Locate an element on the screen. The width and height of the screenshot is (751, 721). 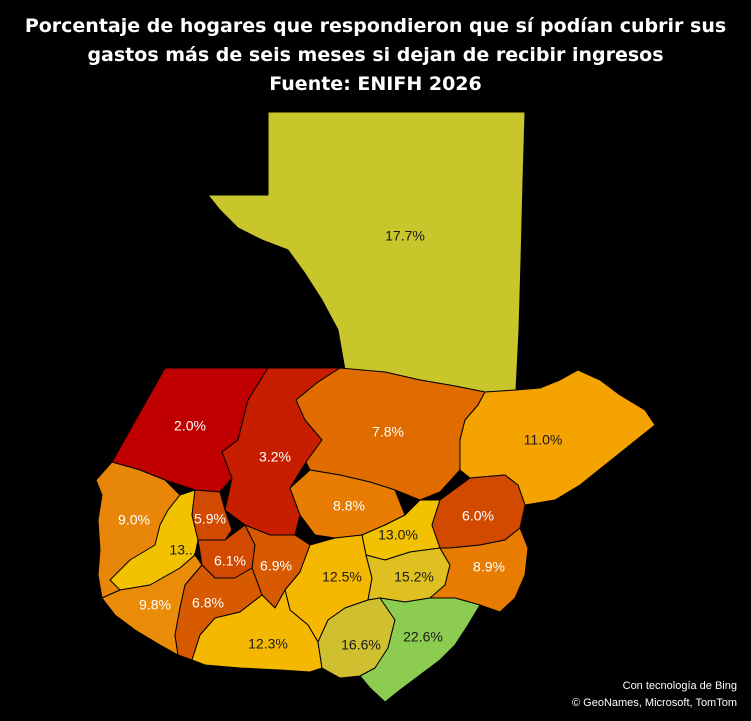
label-jalapa: 15.2% is located at coordinates (414, 577).